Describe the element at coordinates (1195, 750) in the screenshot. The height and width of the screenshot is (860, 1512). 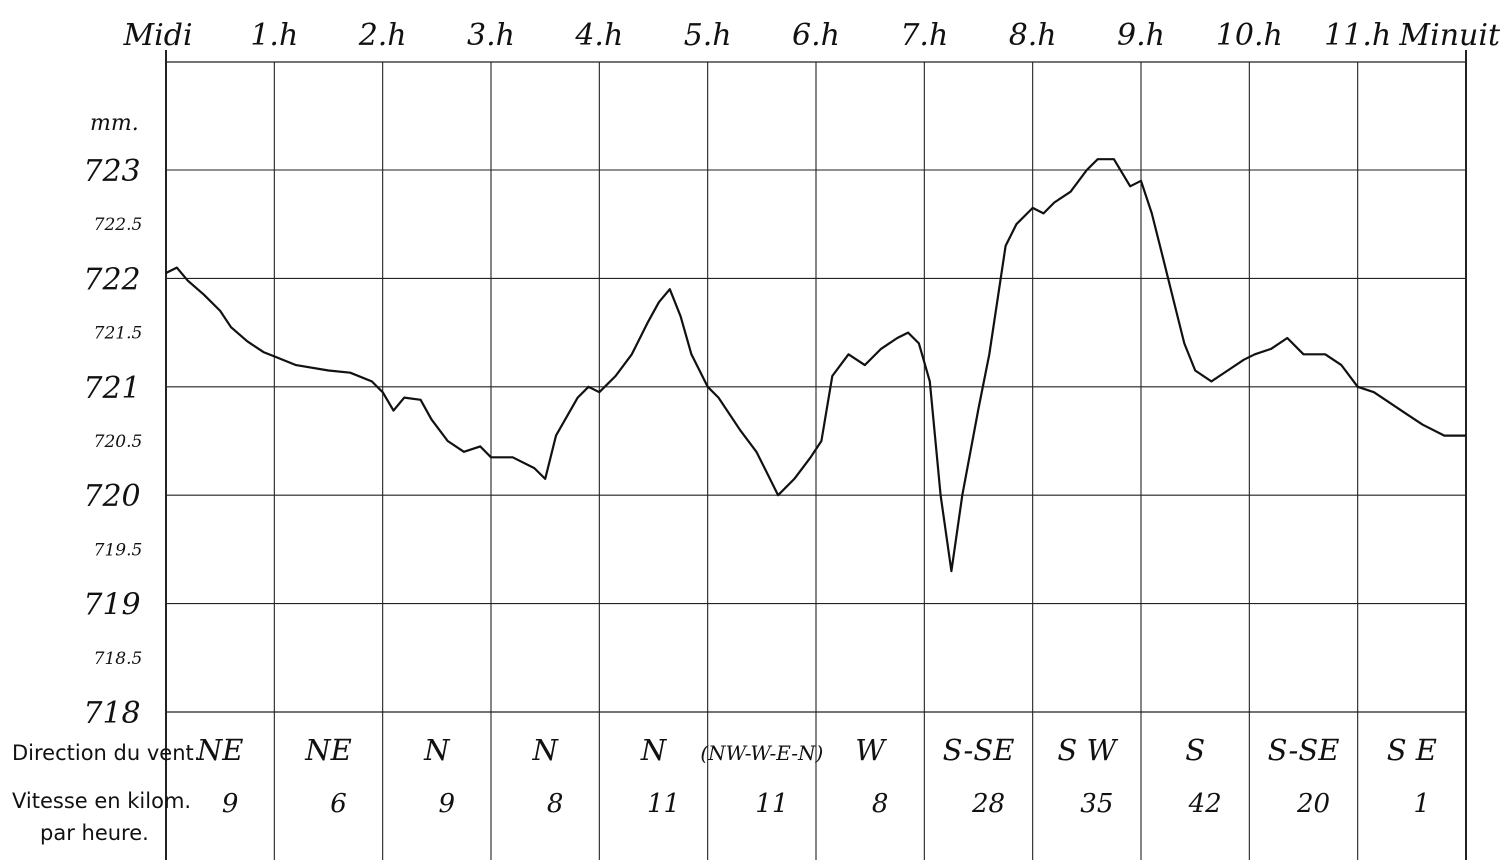
I see `wind-direction-value: S` at that location.